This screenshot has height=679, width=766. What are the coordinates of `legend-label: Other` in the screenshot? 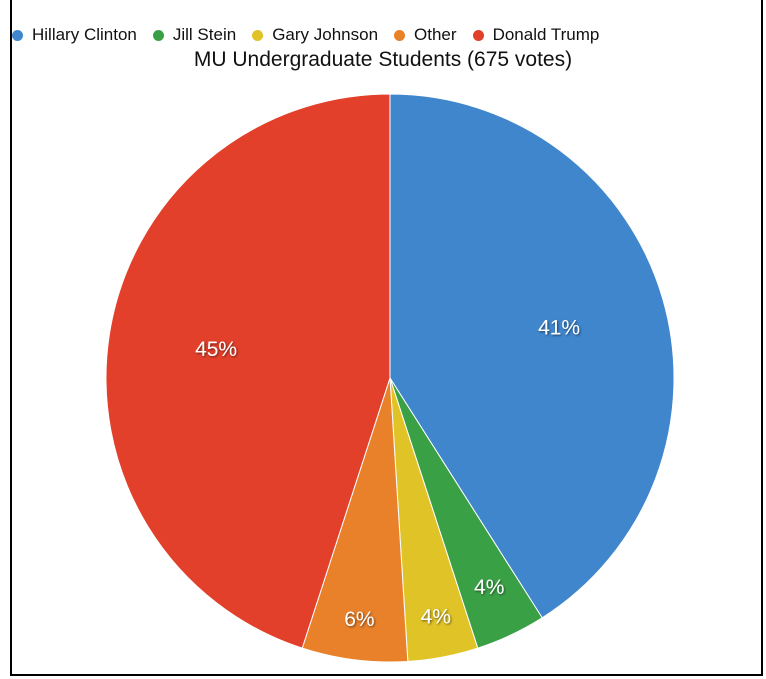 It's located at (435, 34).